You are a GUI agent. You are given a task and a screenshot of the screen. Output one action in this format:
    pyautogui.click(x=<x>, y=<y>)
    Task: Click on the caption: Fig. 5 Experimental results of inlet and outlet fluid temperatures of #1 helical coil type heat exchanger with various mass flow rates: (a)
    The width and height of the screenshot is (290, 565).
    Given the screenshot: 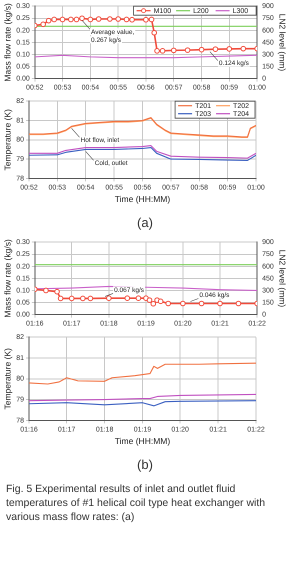 What is the action you would take?
    pyautogui.click(x=135, y=503)
    